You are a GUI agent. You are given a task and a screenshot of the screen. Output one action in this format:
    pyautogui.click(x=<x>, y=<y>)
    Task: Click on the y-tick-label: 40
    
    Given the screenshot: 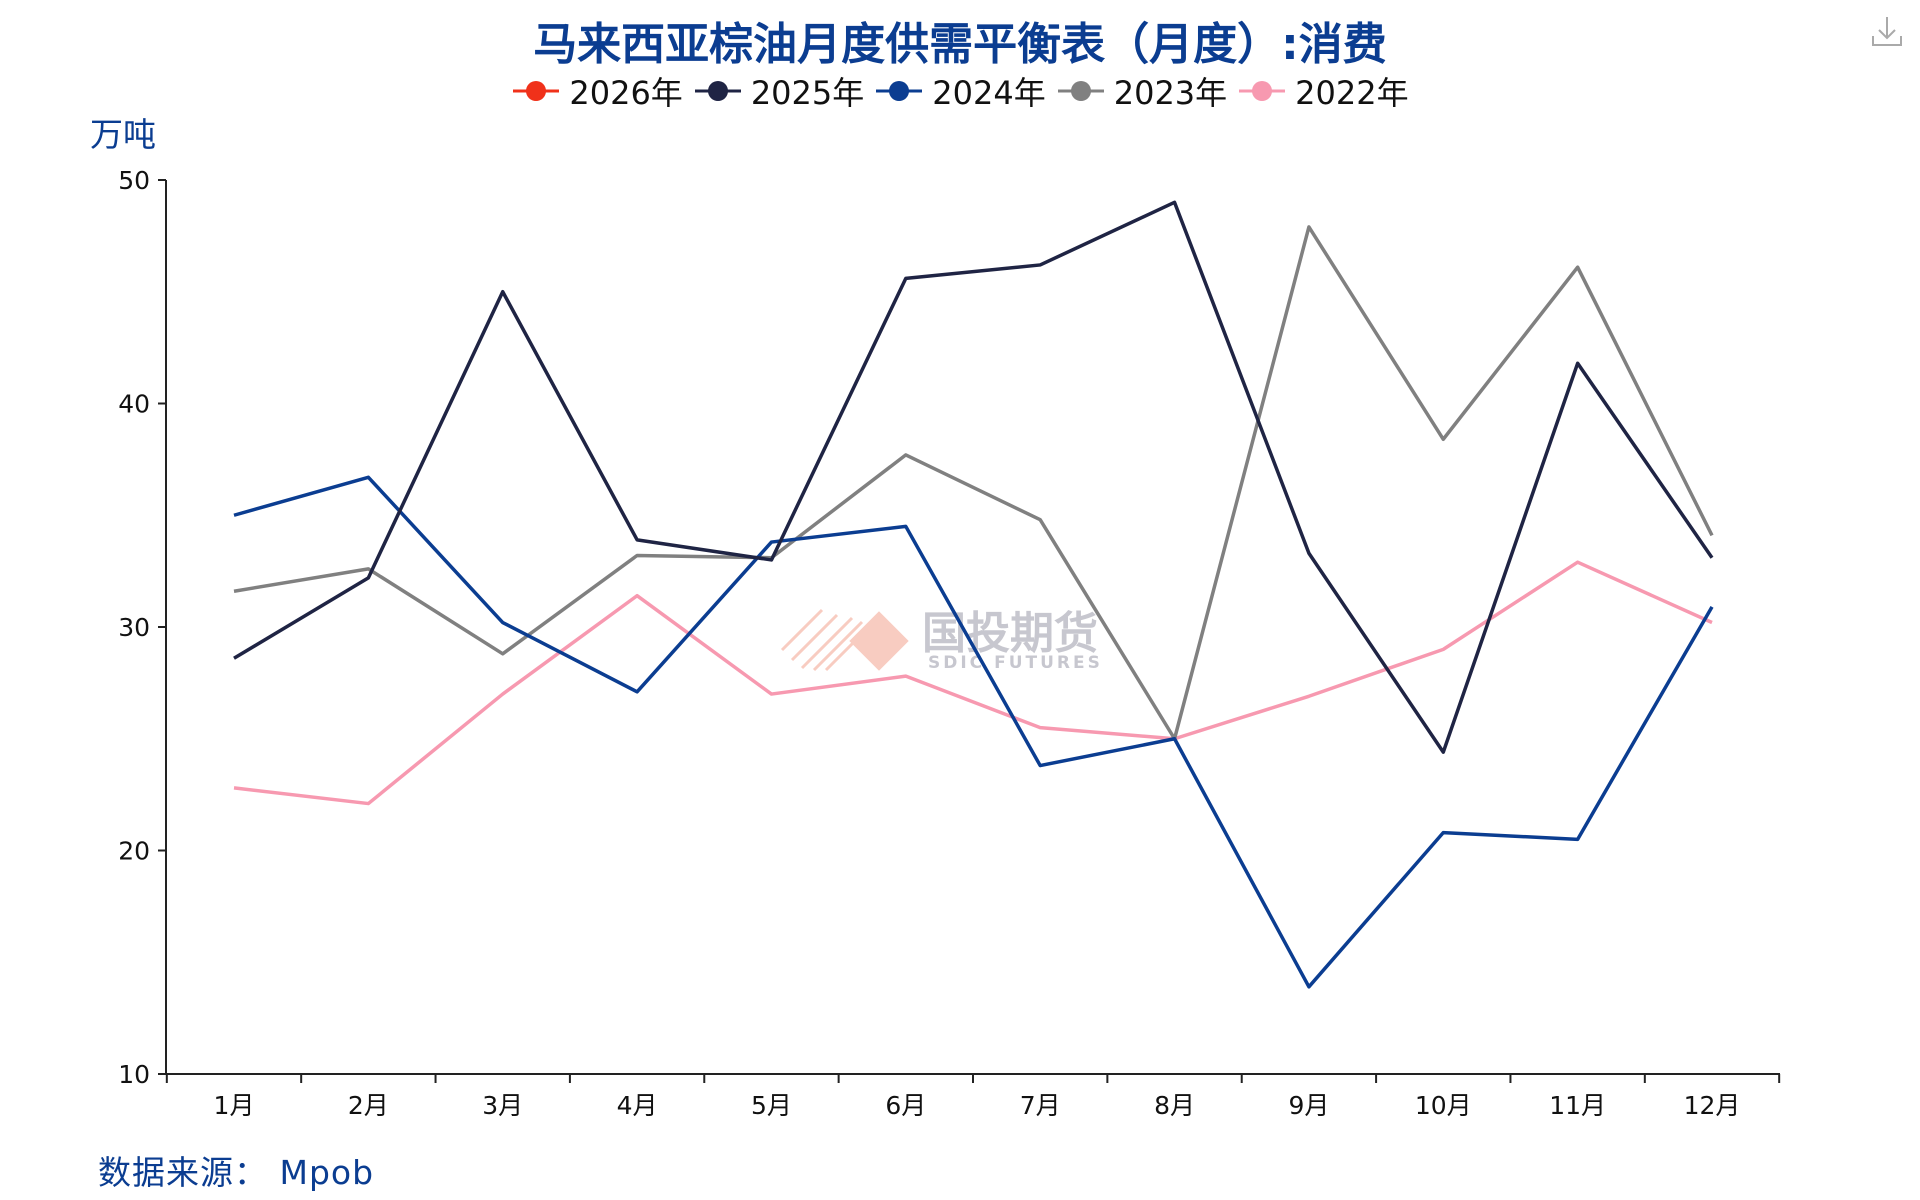 What is the action you would take?
    pyautogui.click(x=134, y=404)
    